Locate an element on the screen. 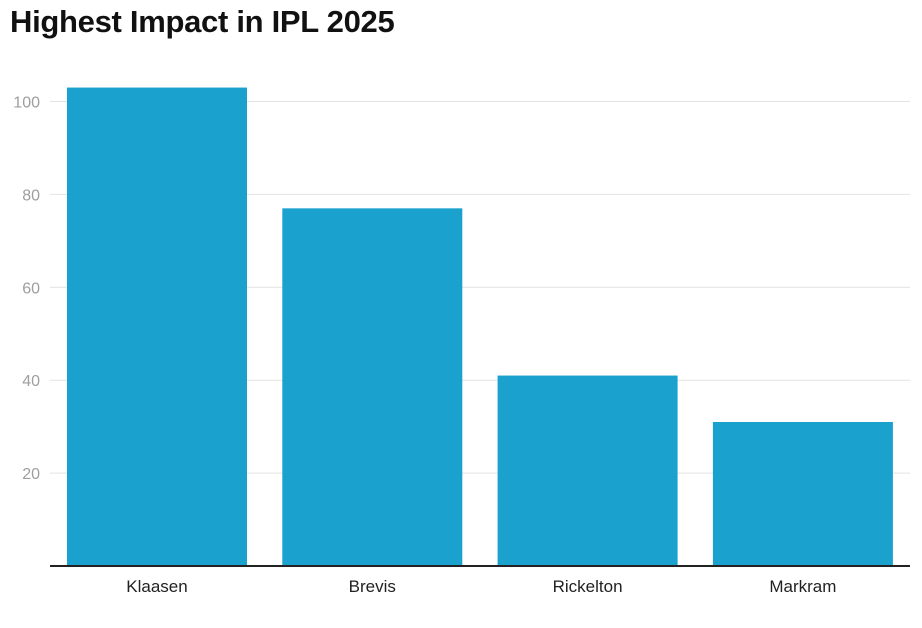 The image size is (922, 628). x-tick-label: Rickelton is located at coordinates (588, 586).